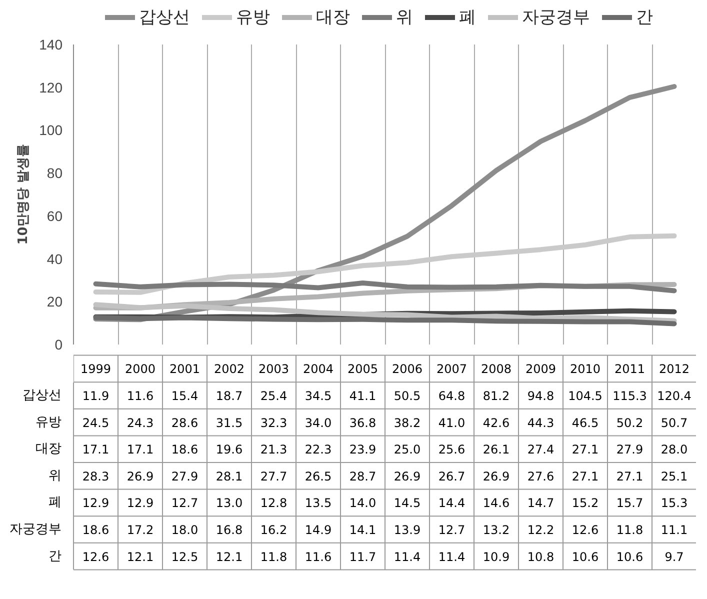 This screenshot has height=599, width=707. What do you see at coordinates (674, 529) in the screenshot?
I see `data-label: 11.1` at bounding box center [674, 529].